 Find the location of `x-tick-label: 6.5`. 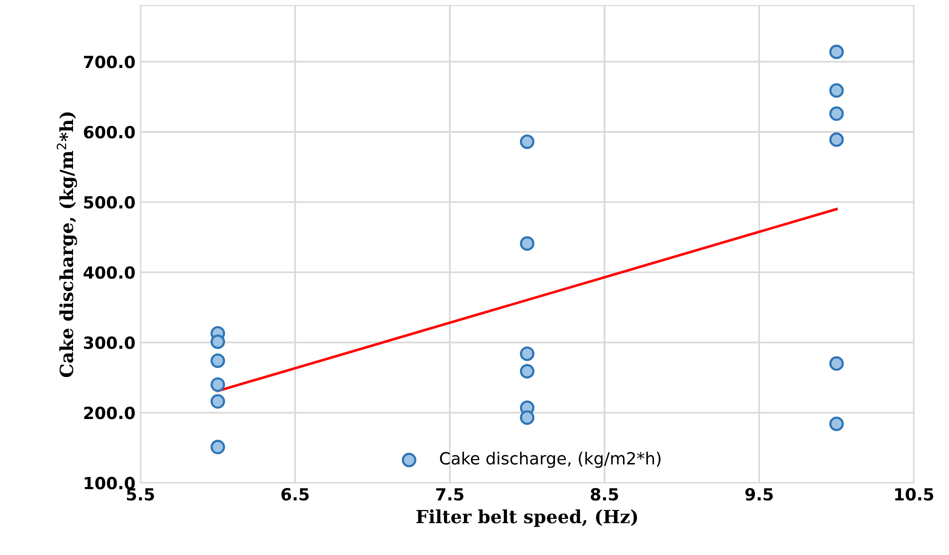

x-tick-label: 6.5 is located at coordinates (295, 494).